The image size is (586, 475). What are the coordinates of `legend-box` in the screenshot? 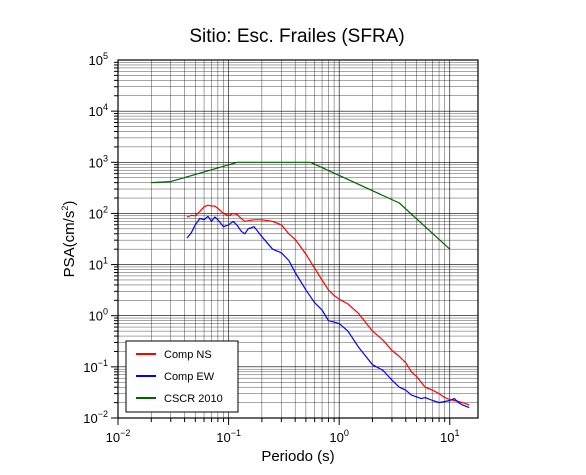 It's located at (182, 376).